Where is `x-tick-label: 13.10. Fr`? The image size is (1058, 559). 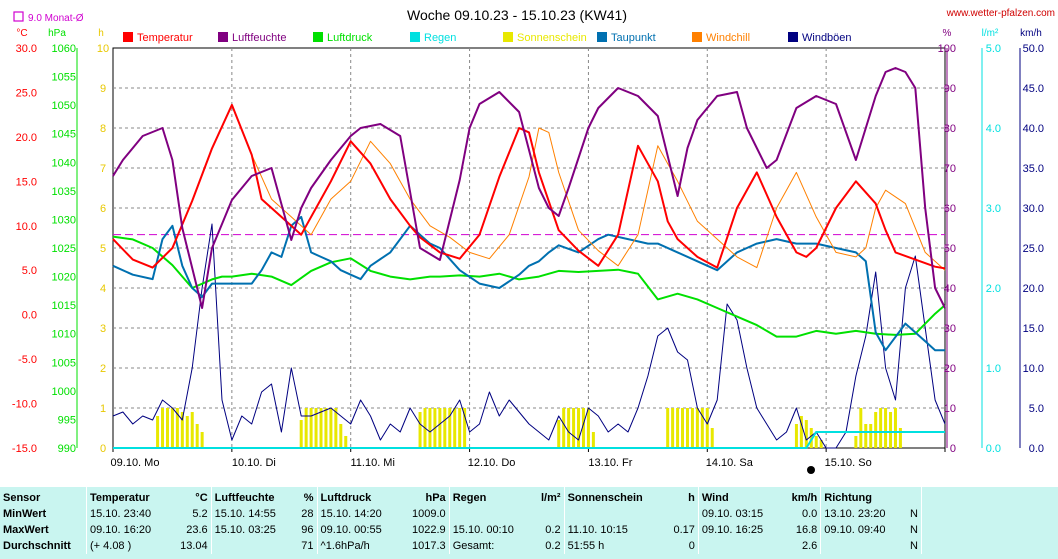
x-tick-label: 13.10. Fr is located at coordinates (610, 463).